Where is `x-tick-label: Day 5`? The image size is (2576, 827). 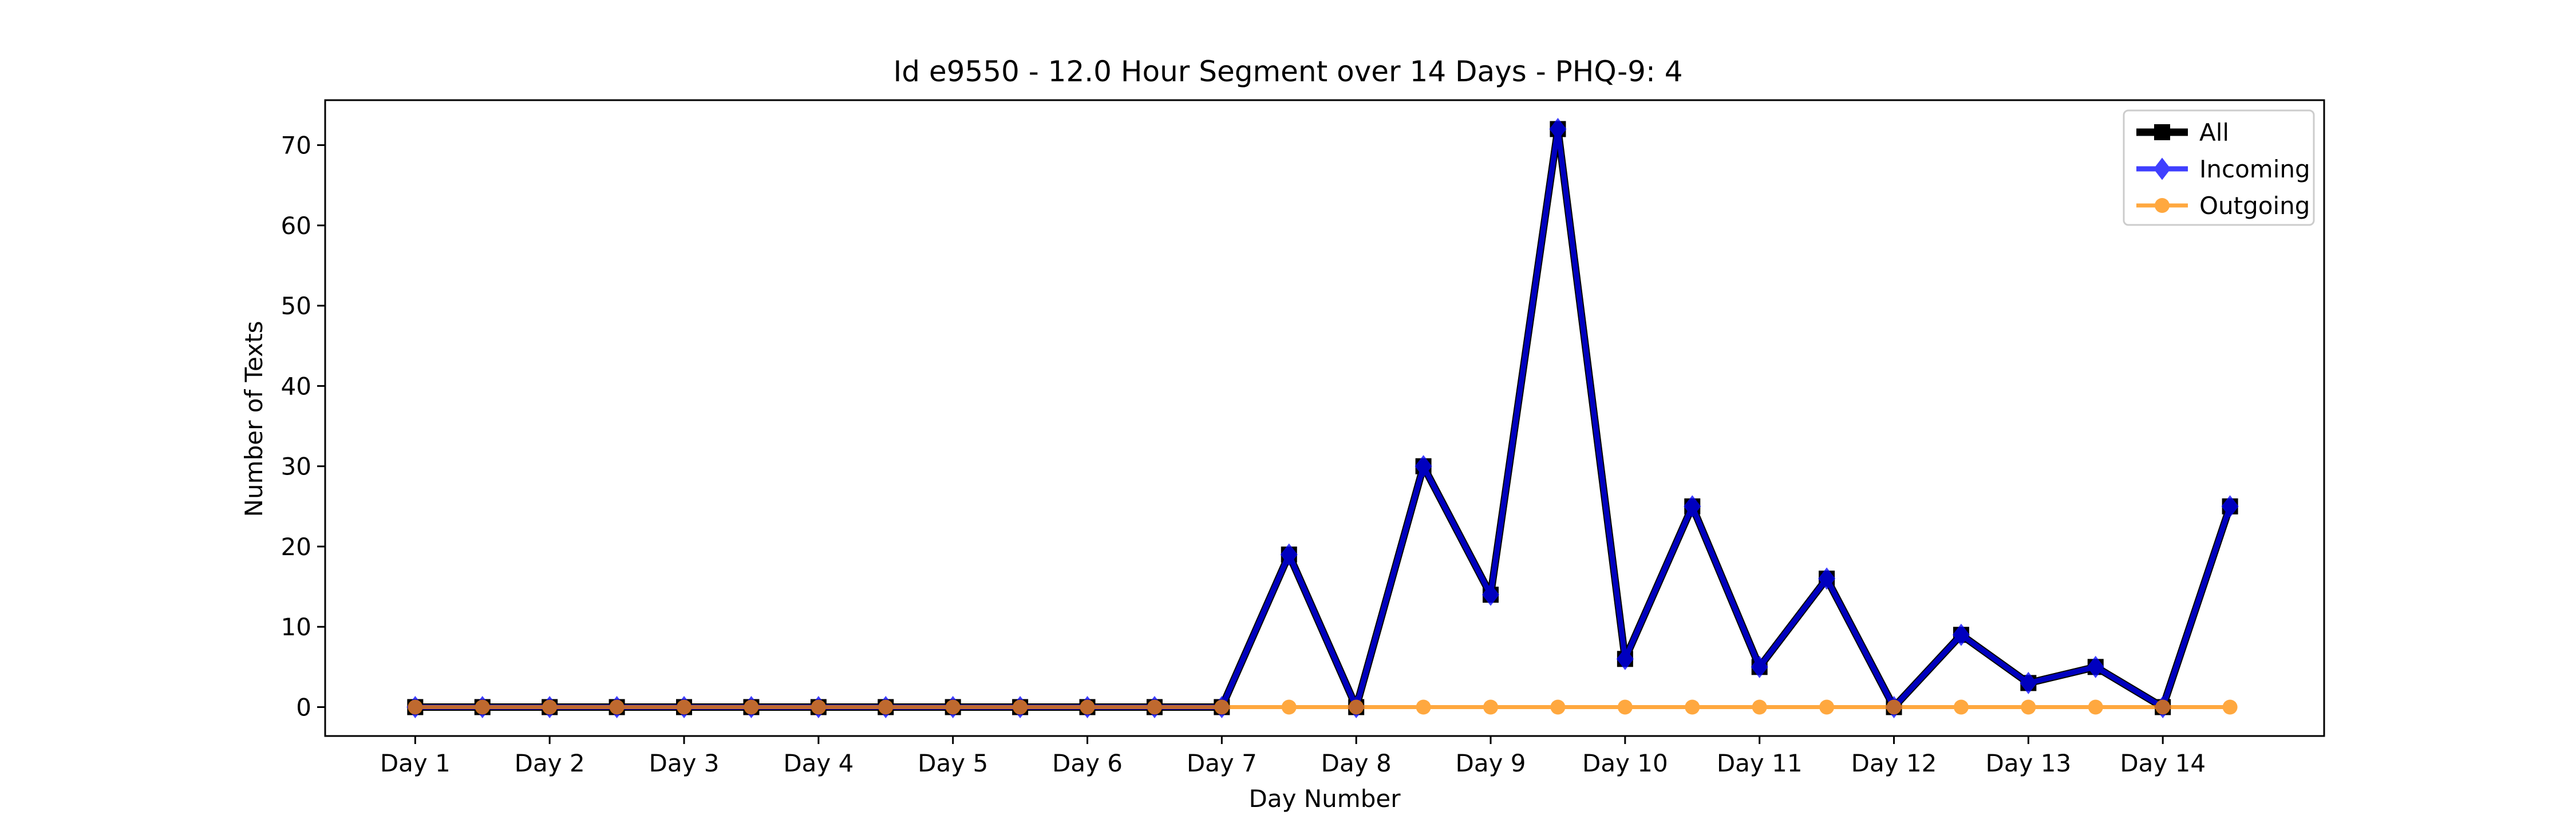
x-tick-label: Day 5 is located at coordinates (953, 763).